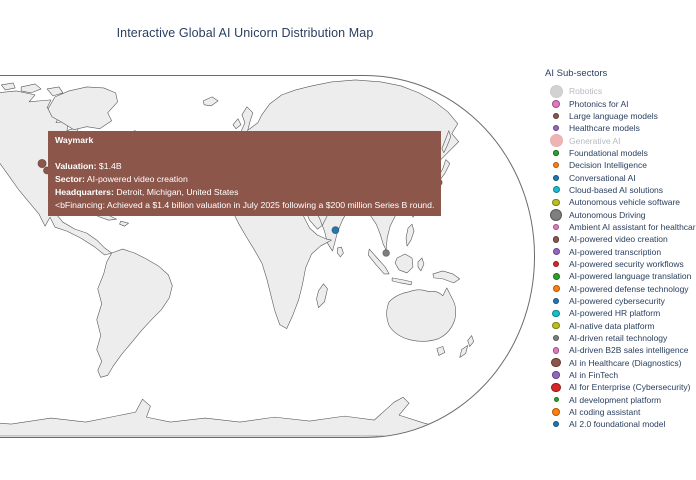 The image size is (696, 480). What do you see at coordinates (620, 116) in the screenshot?
I see `legend-item: Large language models` at bounding box center [620, 116].